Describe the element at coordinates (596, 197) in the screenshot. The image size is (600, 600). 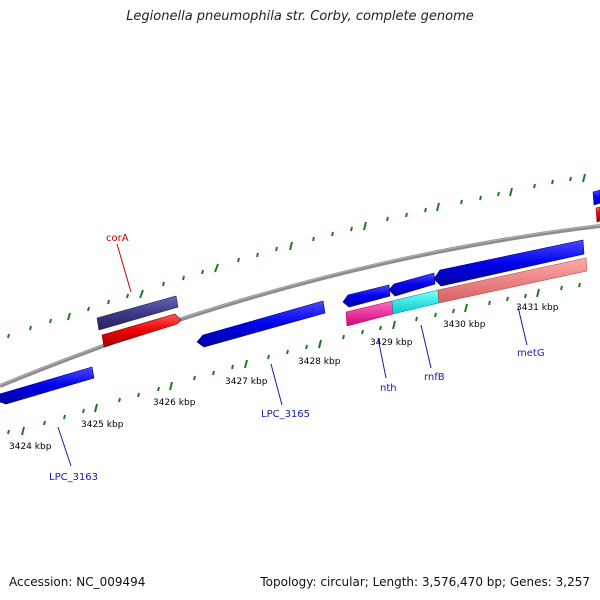
I see `gene-arrow-edge-top` at that location.